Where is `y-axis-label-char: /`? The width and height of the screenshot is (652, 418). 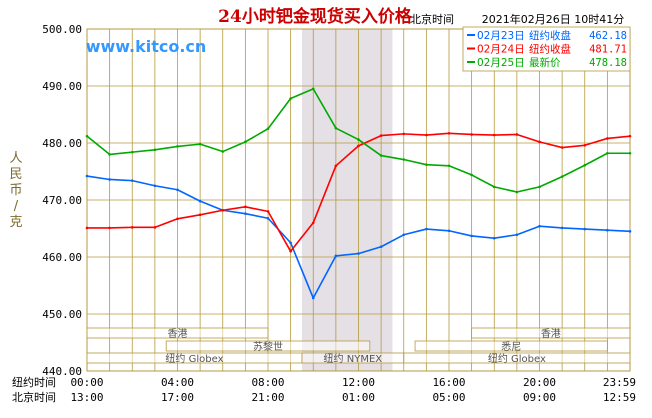 y-axis-label-char: / is located at coordinates (16, 206).